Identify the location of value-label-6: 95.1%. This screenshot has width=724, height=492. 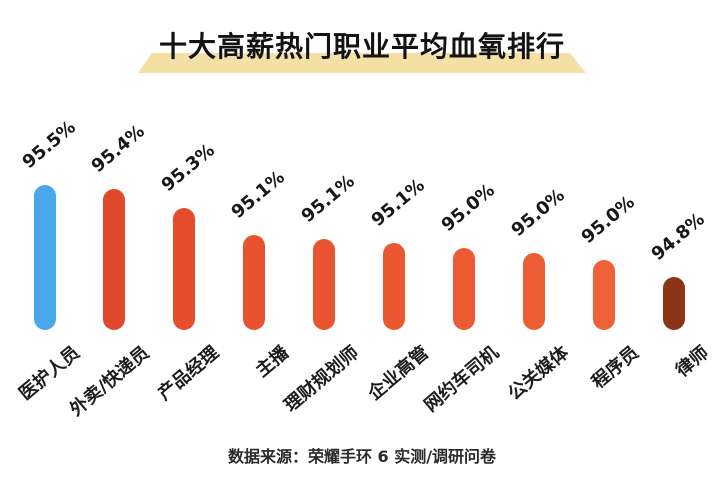
(398, 202).